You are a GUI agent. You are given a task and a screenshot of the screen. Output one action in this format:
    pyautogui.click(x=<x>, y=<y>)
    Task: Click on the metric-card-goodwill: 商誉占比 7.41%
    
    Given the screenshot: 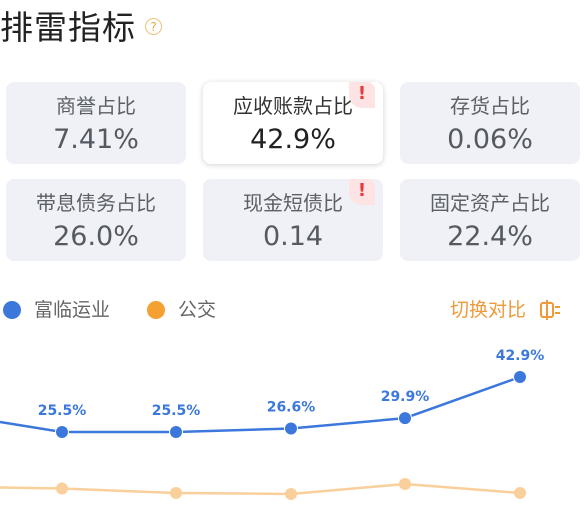 What is the action you would take?
    pyautogui.click(x=96, y=123)
    